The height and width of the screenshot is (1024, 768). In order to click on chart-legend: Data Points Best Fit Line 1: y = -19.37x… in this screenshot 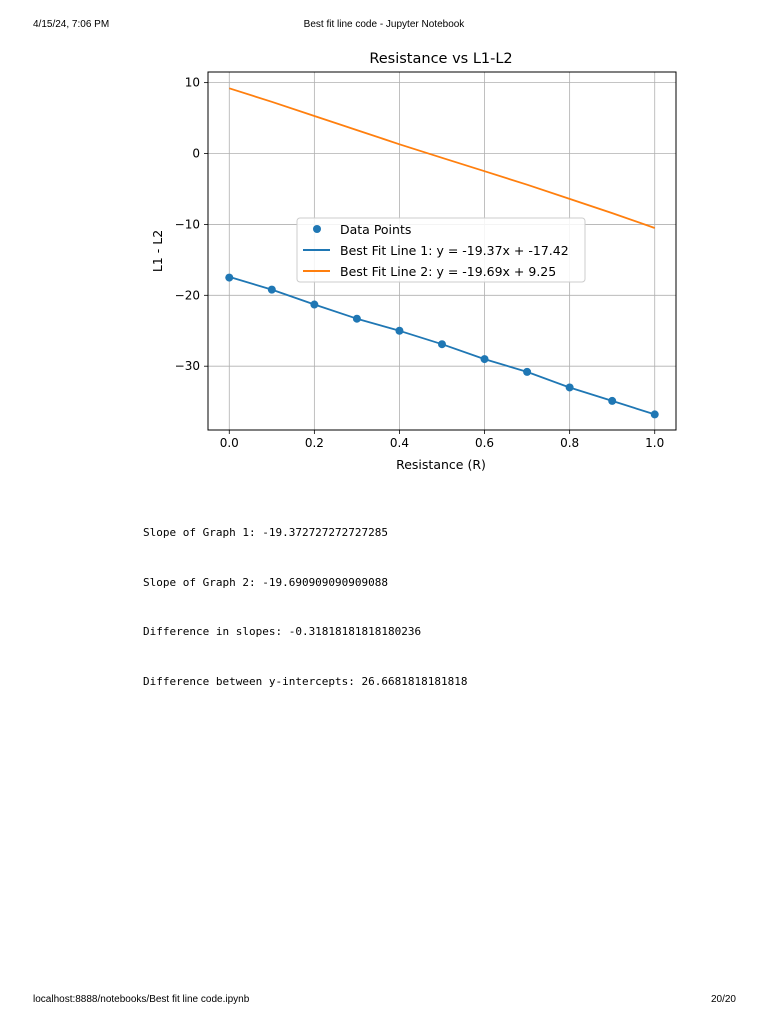, I will do `click(441, 250)`.